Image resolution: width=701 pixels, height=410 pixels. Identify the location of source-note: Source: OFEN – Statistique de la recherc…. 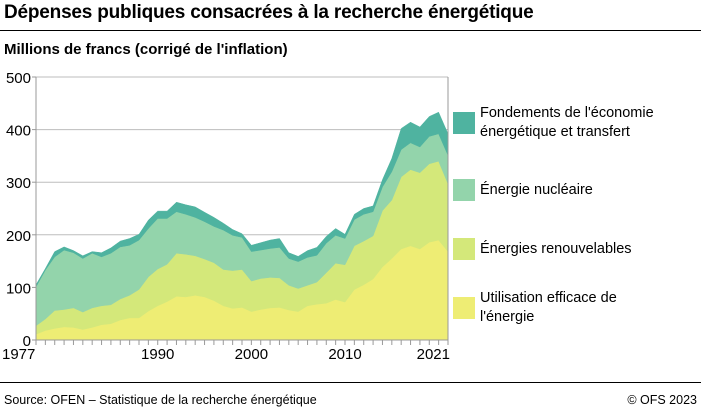
(160, 400).